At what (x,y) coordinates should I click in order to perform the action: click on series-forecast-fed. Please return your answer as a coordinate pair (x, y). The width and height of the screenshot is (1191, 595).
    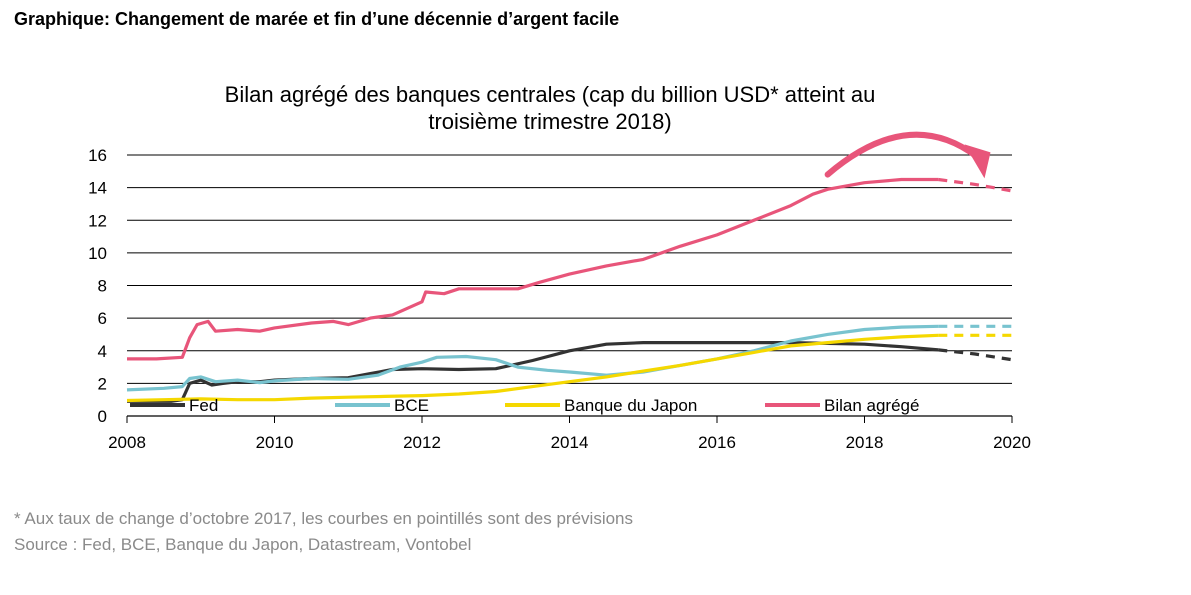
    Looking at the image, I should click on (975, 355).